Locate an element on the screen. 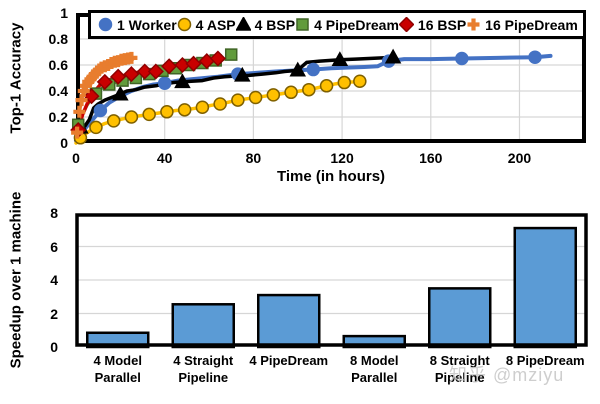 This screenshot has width=600, height=404. legend-item-4-asp: 4 ASP is located at coordinates (206, 25).